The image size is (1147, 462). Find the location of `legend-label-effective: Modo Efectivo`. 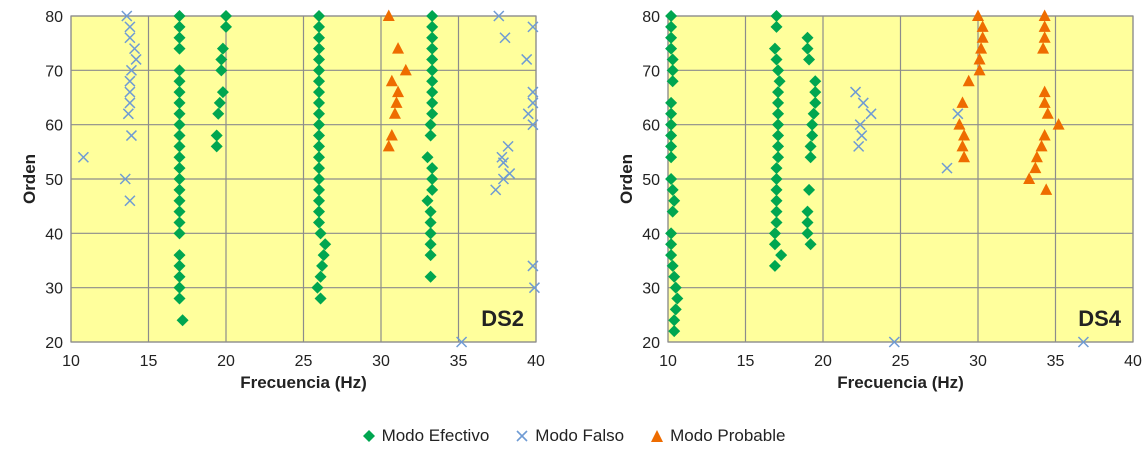

legend-label-effective: Modo Efectivo is located at coordinates (435, 435).